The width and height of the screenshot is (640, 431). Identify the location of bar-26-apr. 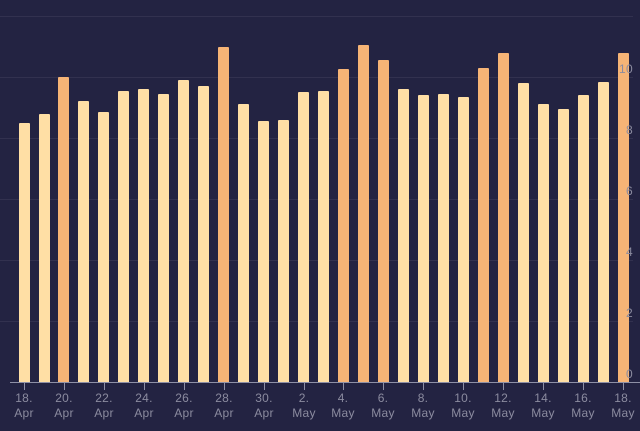
(184, 231).